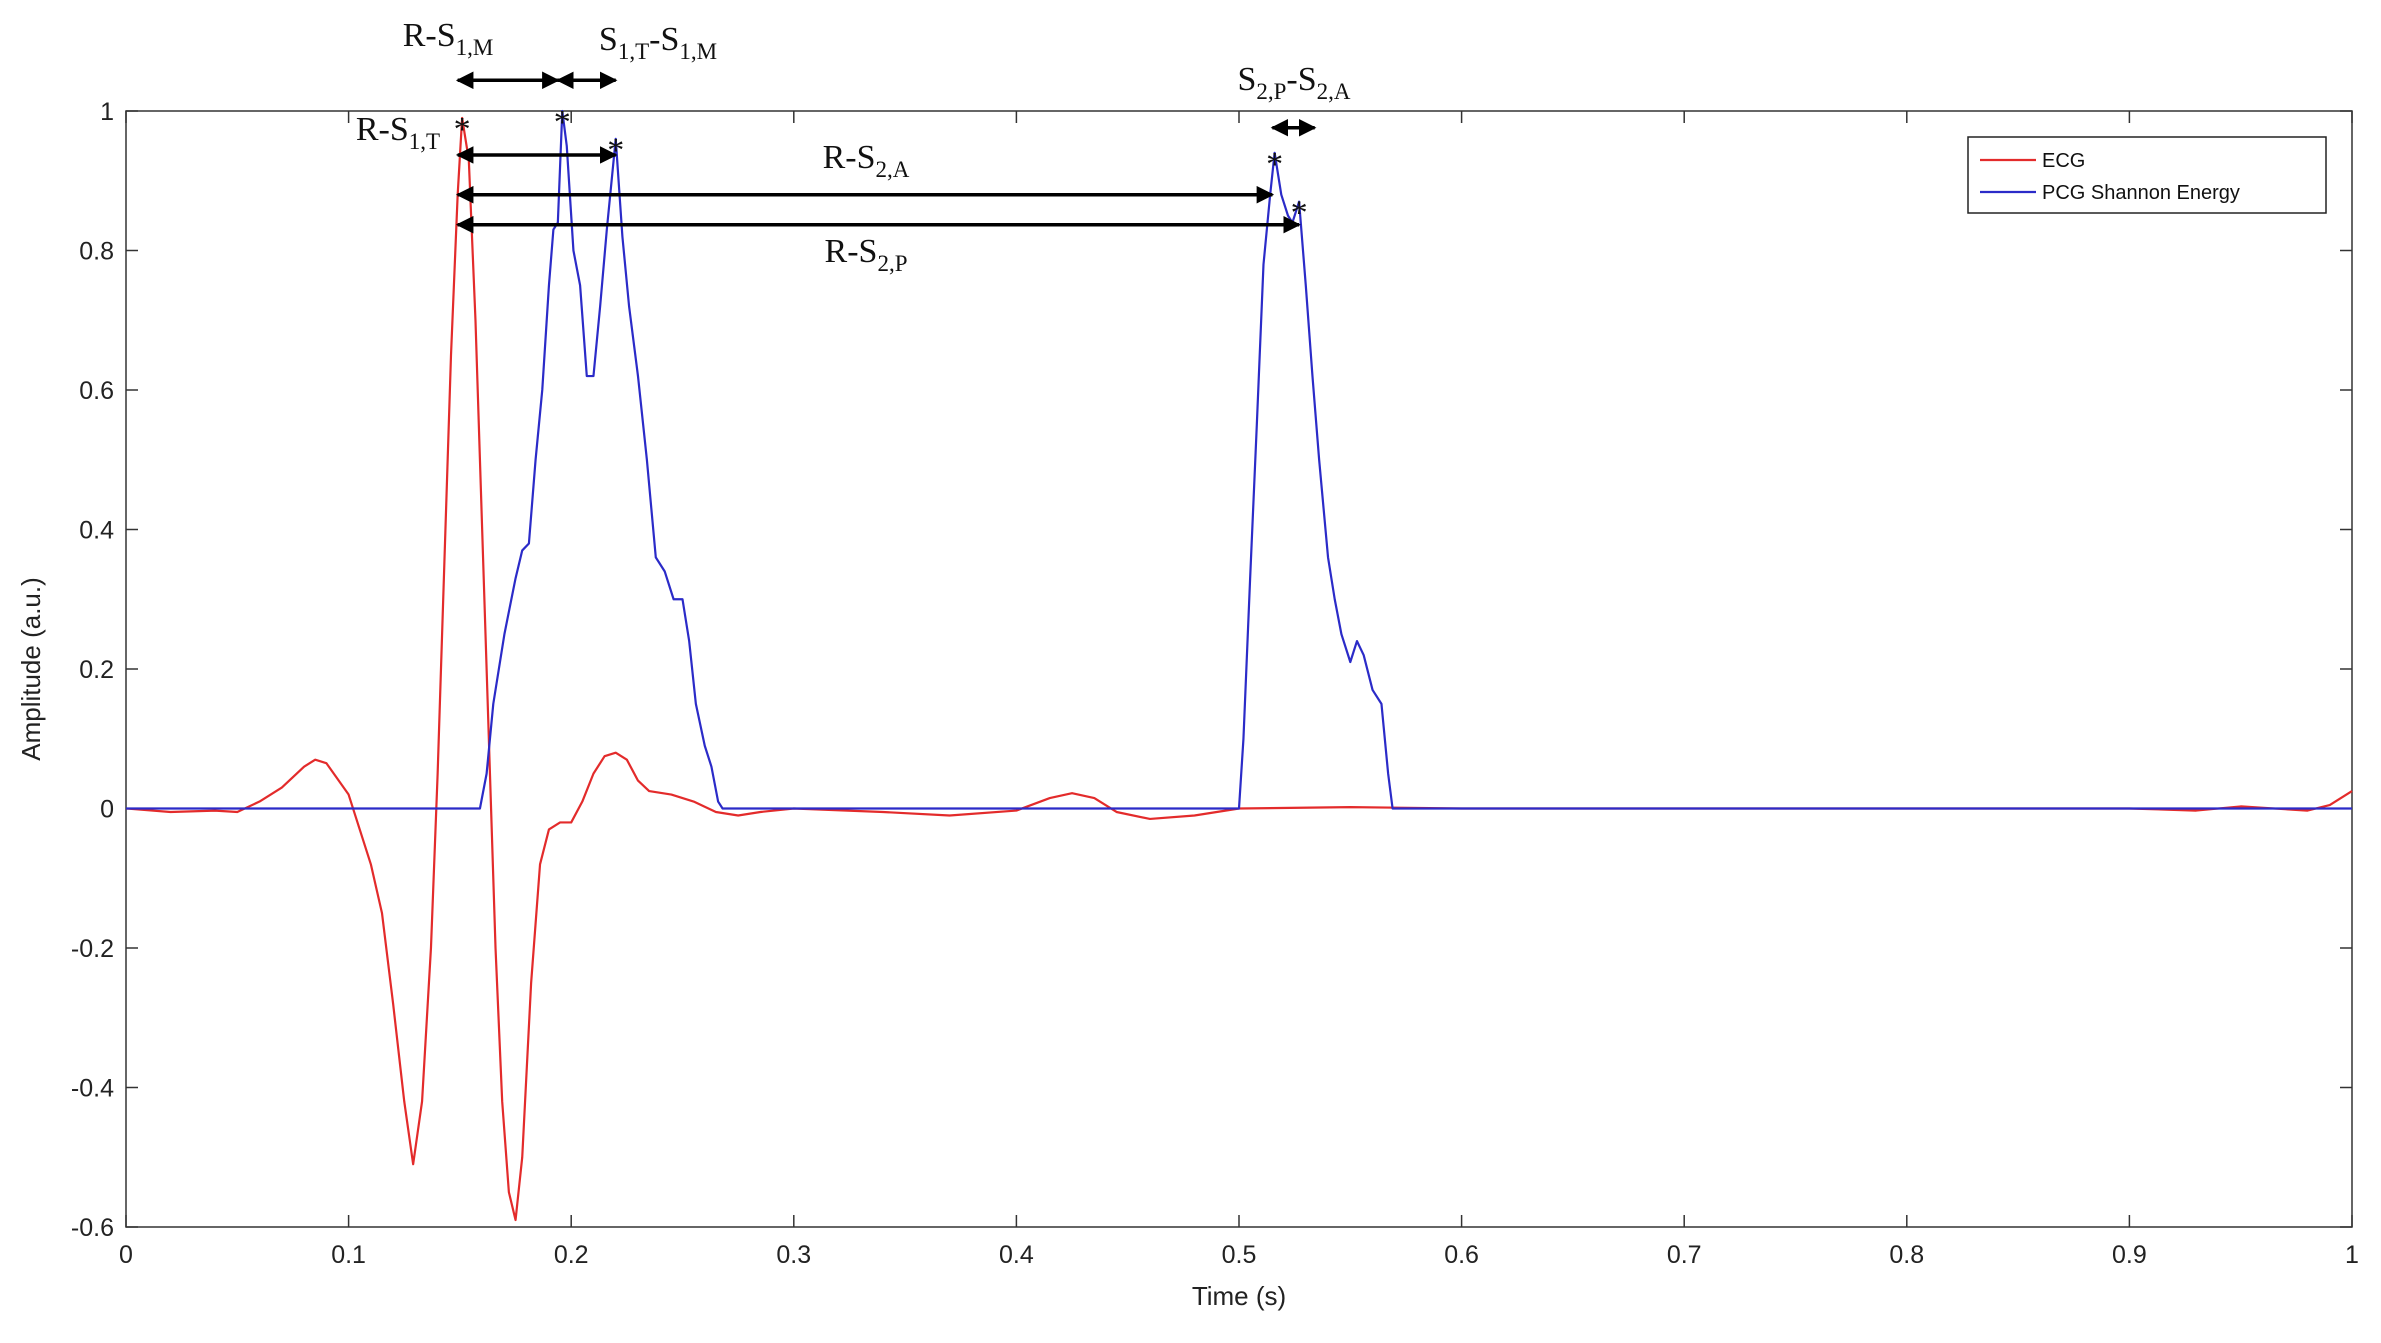  Describe the element at coordinates (2352, 1255) in the screenshot. I see `x-tick-label: 1` at that location.